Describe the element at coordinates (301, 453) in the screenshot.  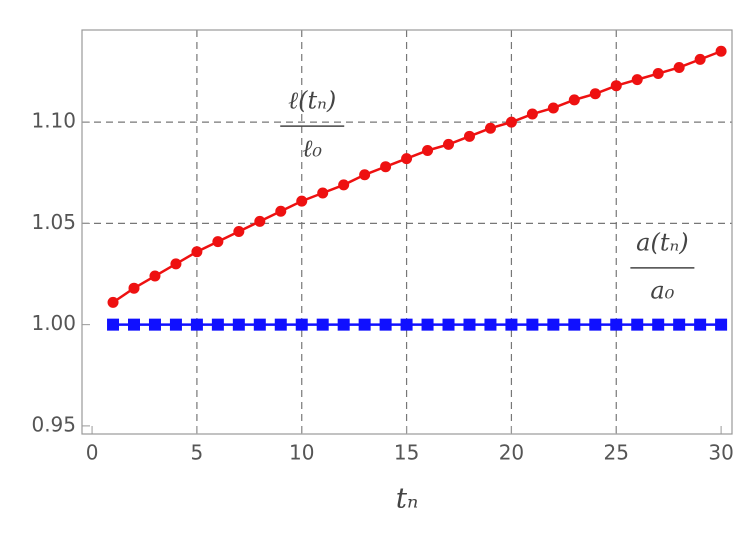
I see `x-tick-label: 10` at that location.